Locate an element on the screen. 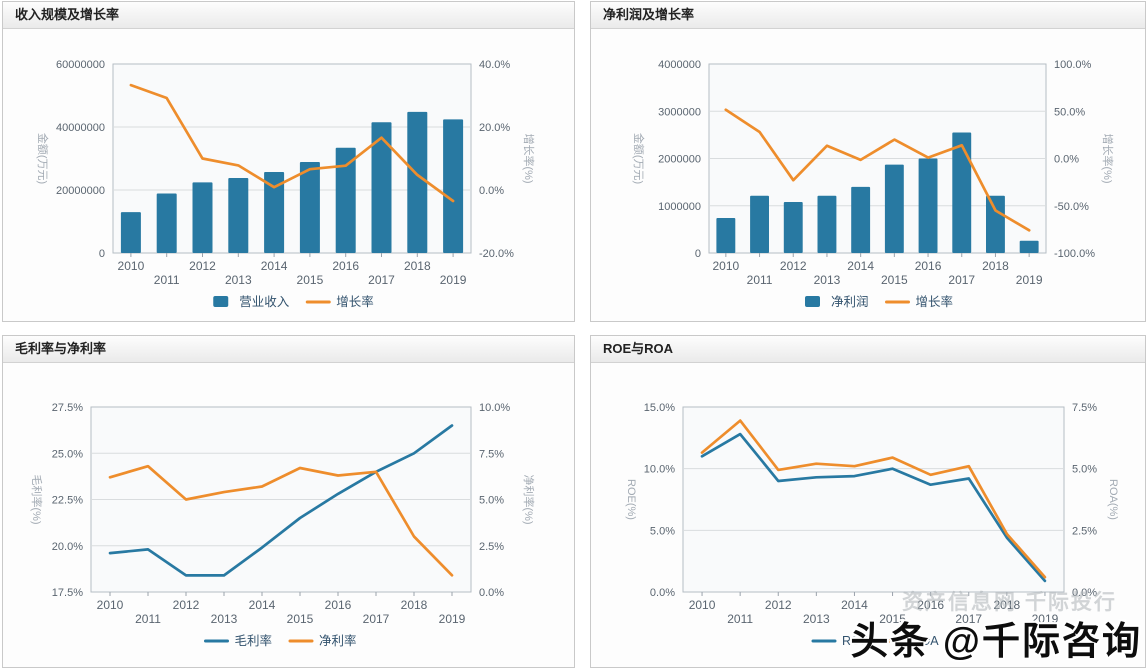 This screenshot has width=1146, height=670. svg-text: 20000000 is located at coordinates (80, 191).